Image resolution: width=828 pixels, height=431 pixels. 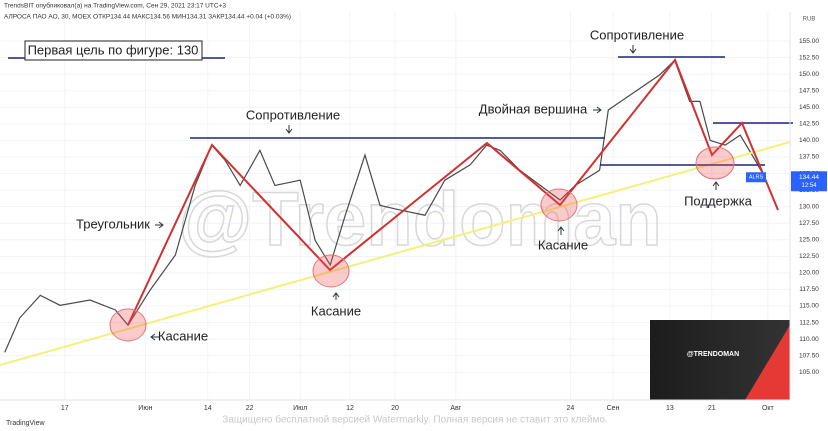 What do you see at coordinates (809, 306) in the screenshot?
I see `y-tick-label: 115.00` at bounding box center [809, 306].